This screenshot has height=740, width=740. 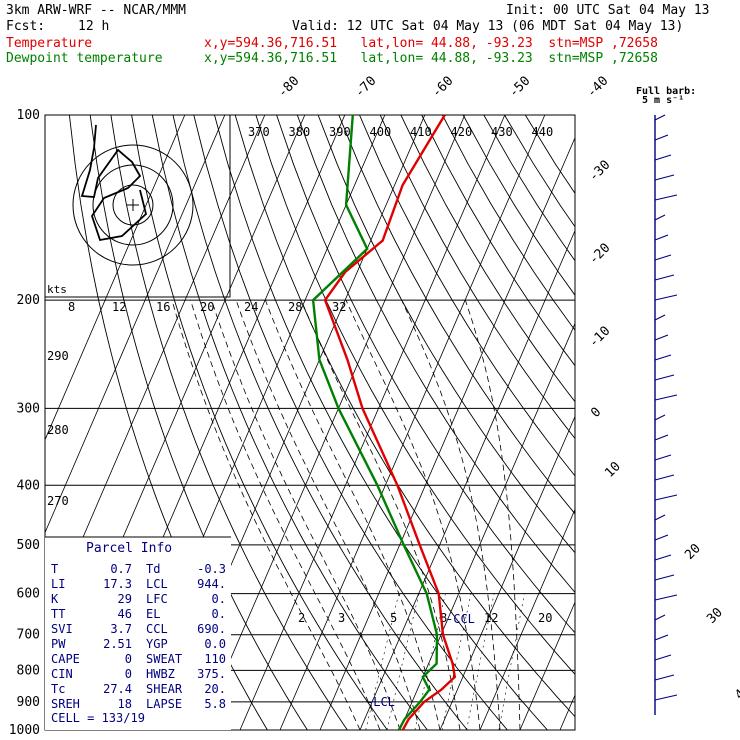 I want to click on mixing-ratio-label: 2, so click(x=301, y=618).